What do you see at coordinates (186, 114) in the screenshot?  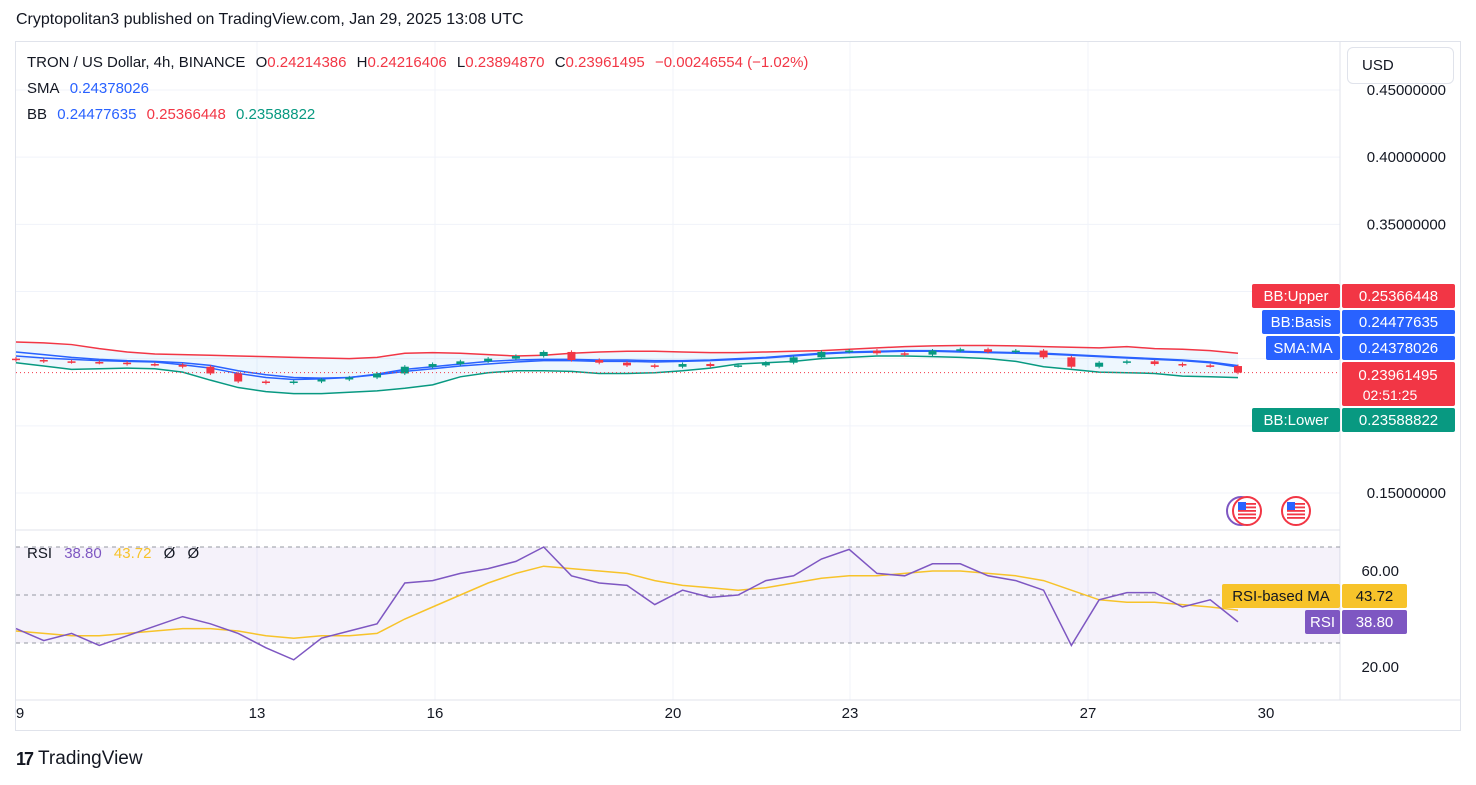 I see `bb-upper-value: 0.25366448` at bounding box center [186, 114].